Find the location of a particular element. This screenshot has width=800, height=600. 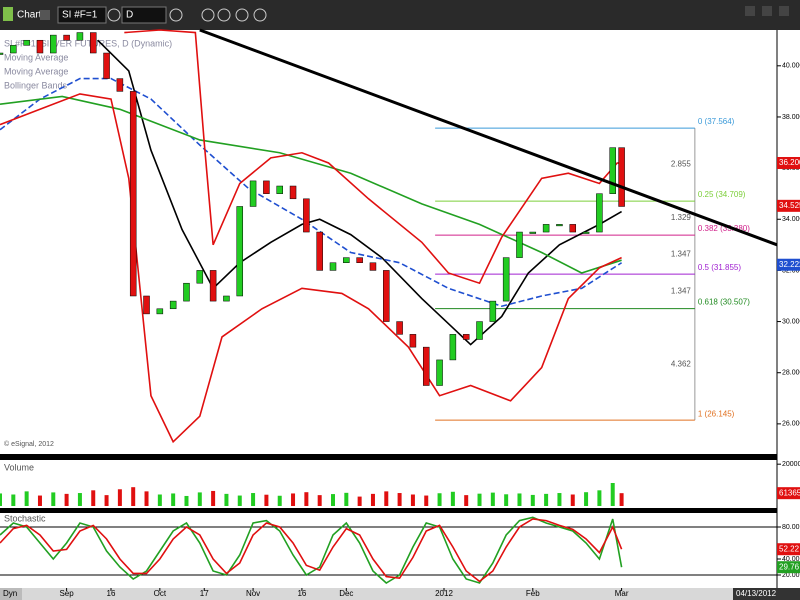

link-button is located at coordinates (45, 15).